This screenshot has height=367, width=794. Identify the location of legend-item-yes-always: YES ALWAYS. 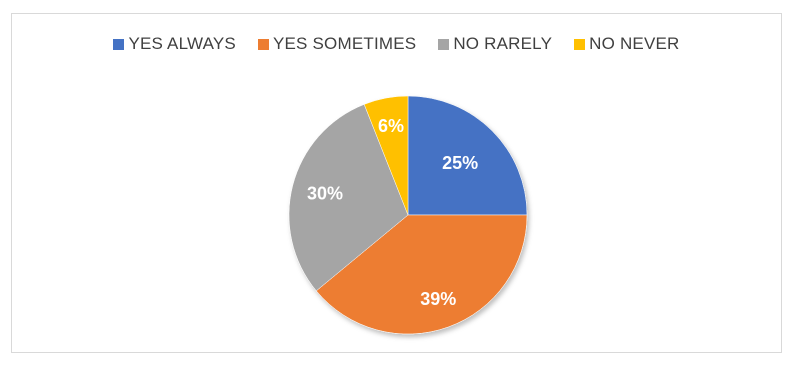
(174, 44).